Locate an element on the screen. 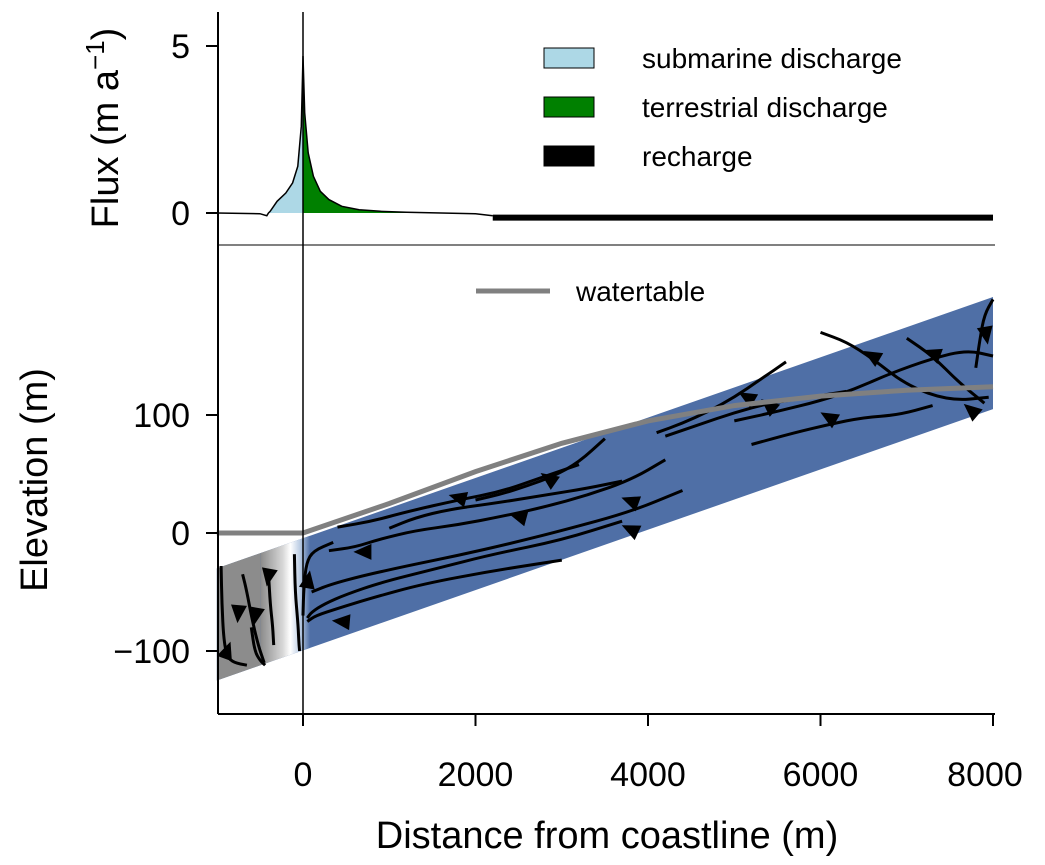 The image size is (1045, 865). legend-swatch-recharge is located at coordinates (569, 156).